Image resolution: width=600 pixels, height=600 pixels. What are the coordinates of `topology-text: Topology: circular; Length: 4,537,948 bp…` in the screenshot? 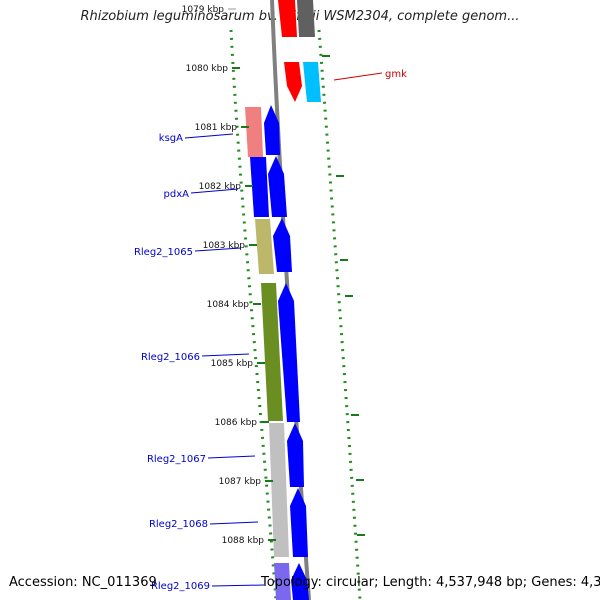 It's located at (430, 582).